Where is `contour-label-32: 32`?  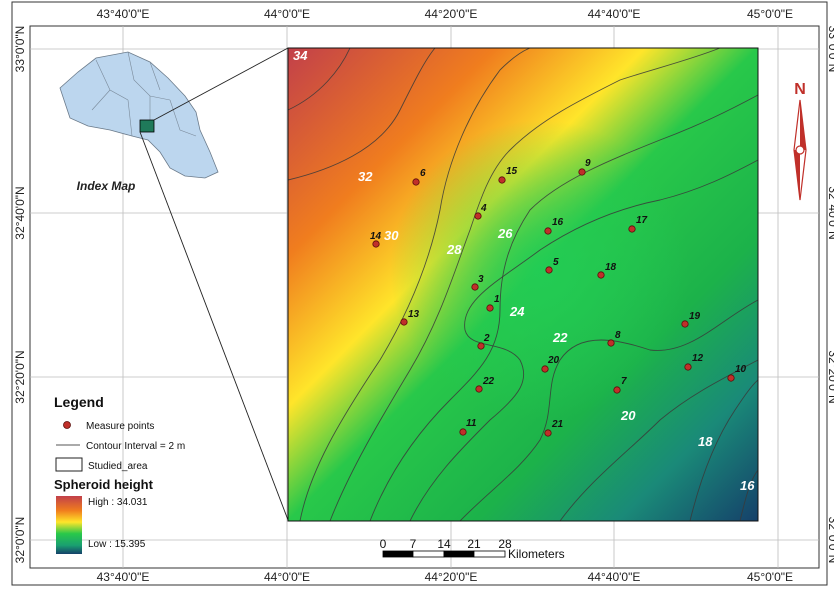 contour-label-32: 32 is located at coordinates (365, 176).